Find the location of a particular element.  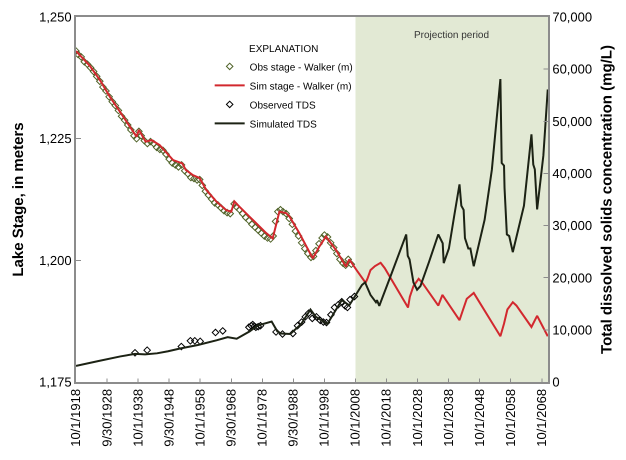

x-tick-label: 10/1/1918 is located at coordinates (76, 417).